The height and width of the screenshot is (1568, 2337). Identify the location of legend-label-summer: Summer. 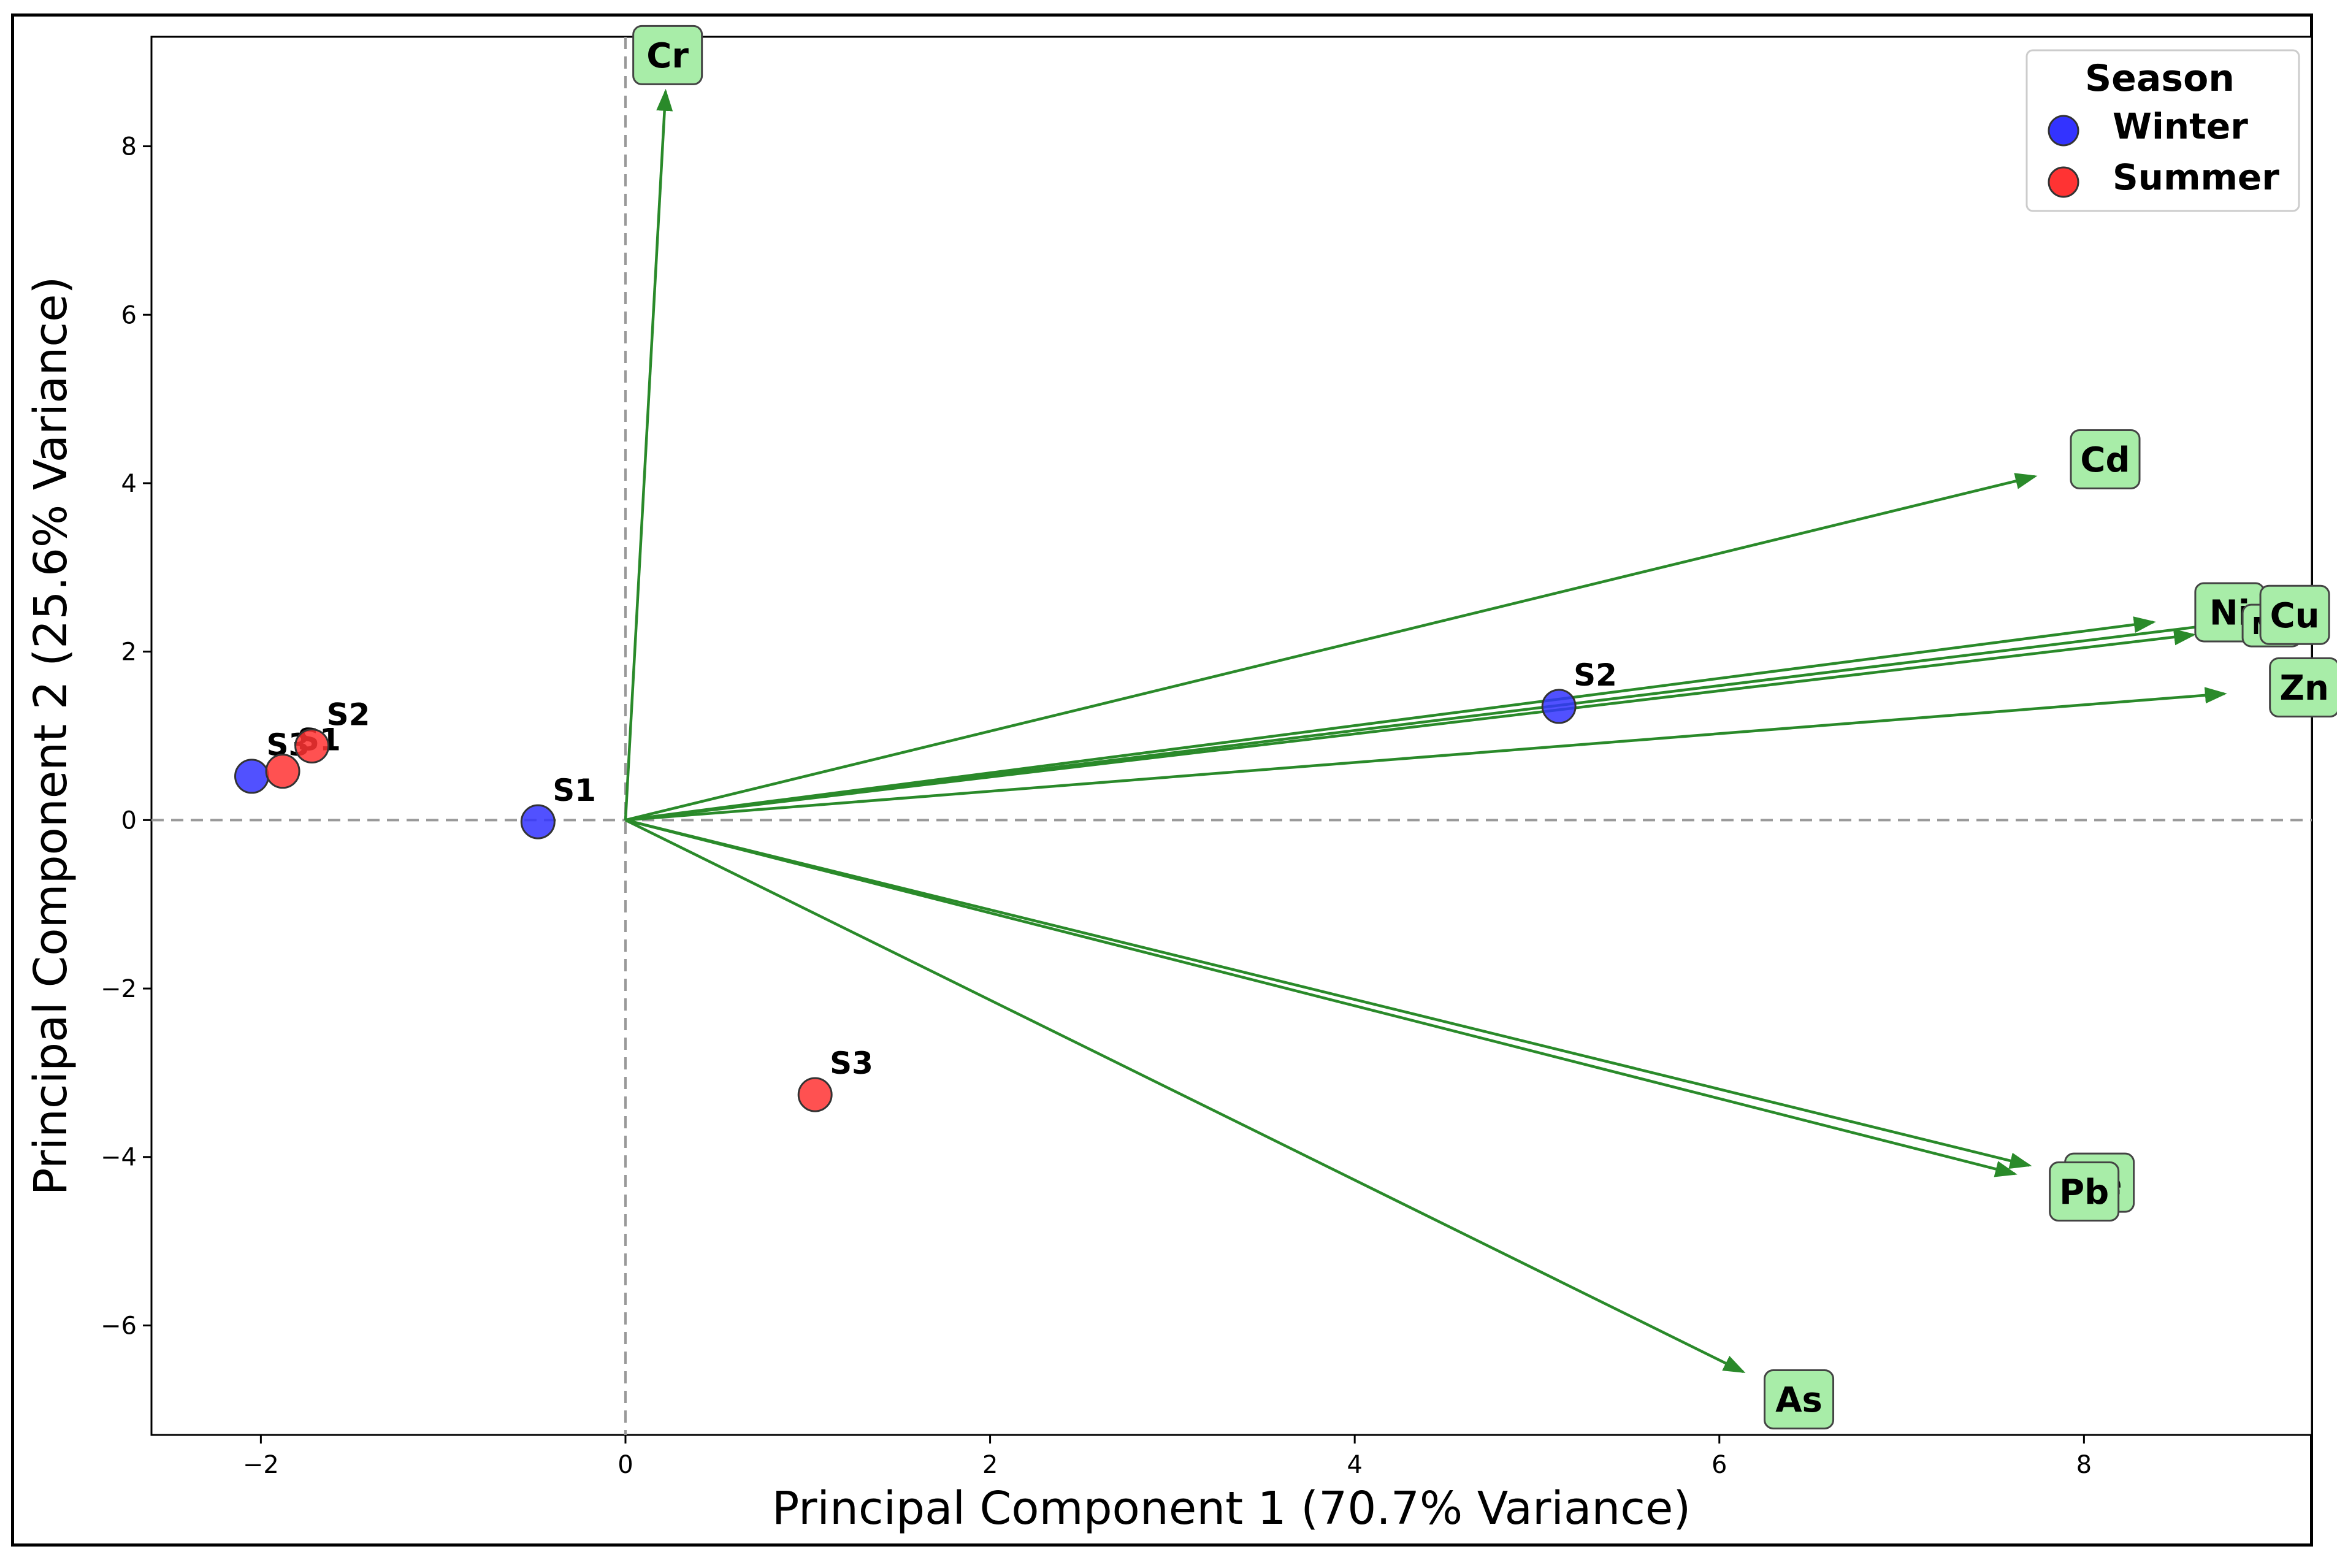
(2196, 177).